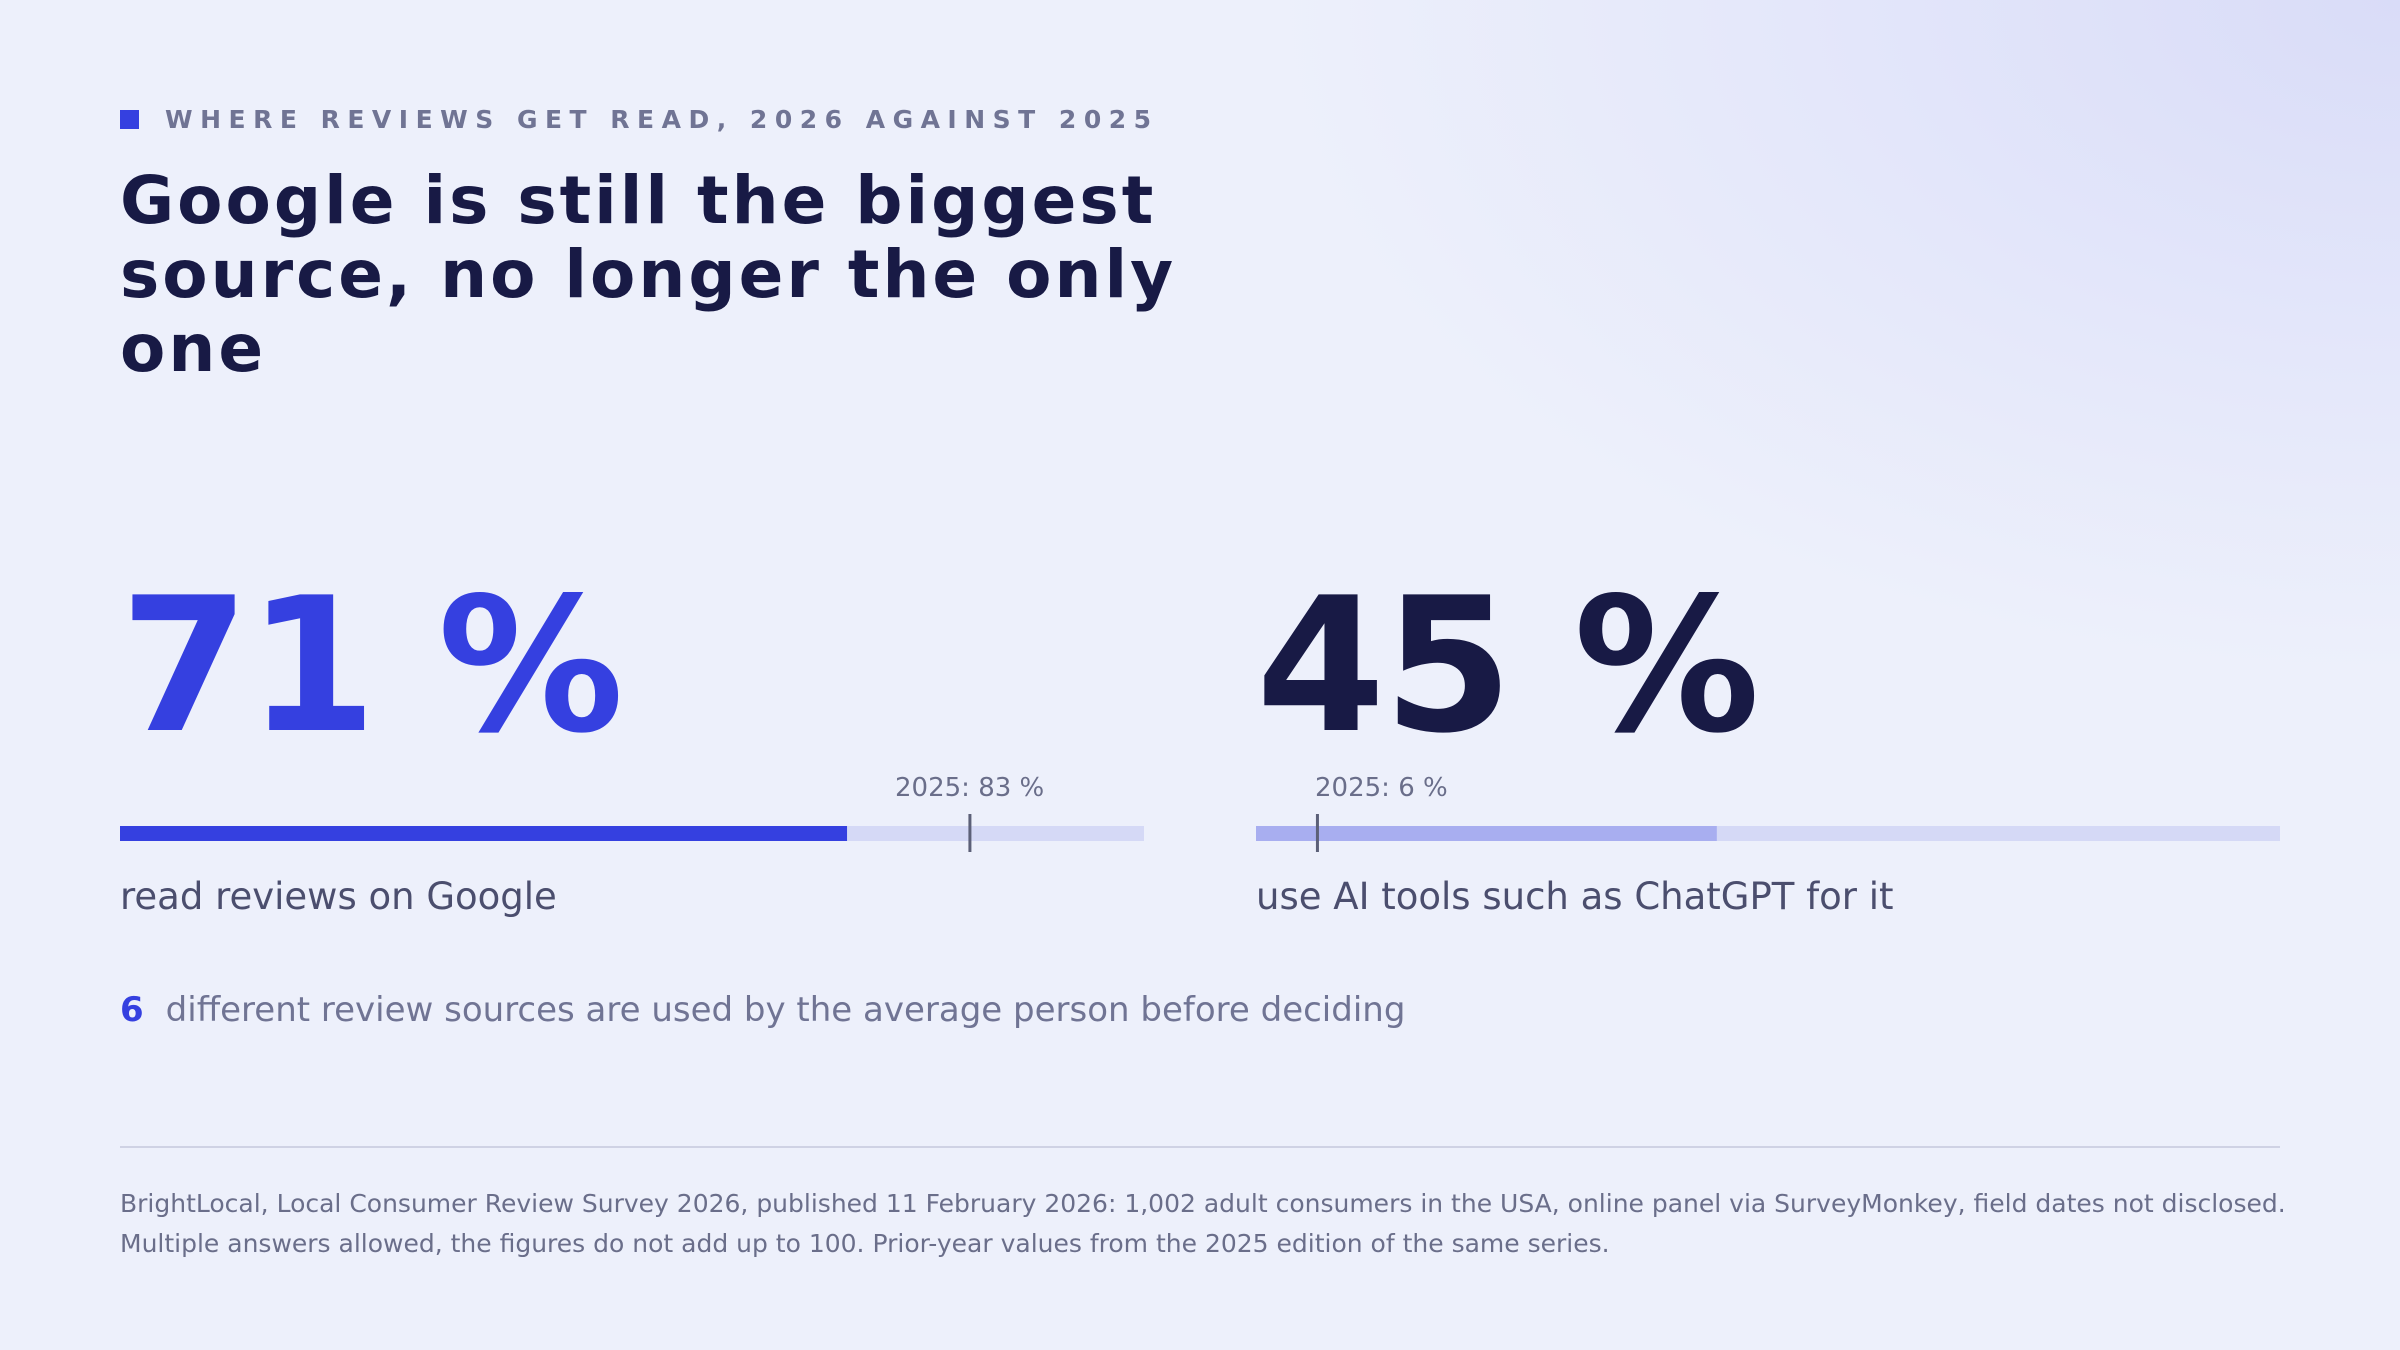  Describe the element at coordinates (970, 833) in the screenshot. I see `prior-year-marker-google` at that location.